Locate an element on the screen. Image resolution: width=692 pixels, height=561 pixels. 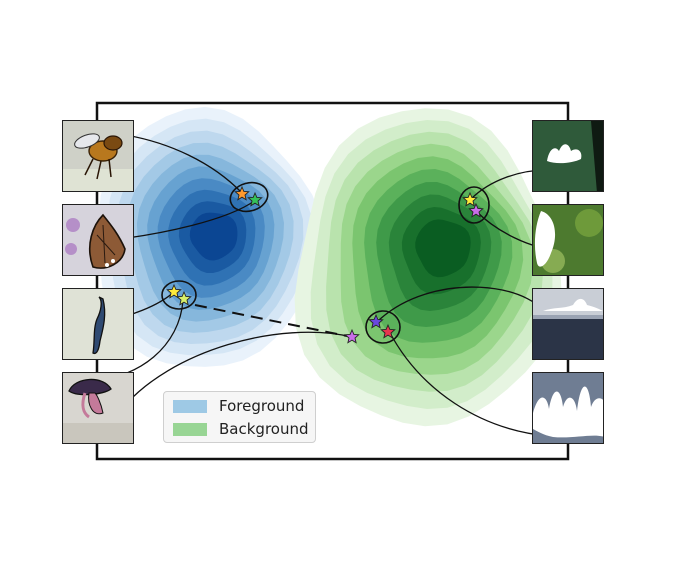
legend-label-foreground: Foreground is located at coordinates (262, 406).